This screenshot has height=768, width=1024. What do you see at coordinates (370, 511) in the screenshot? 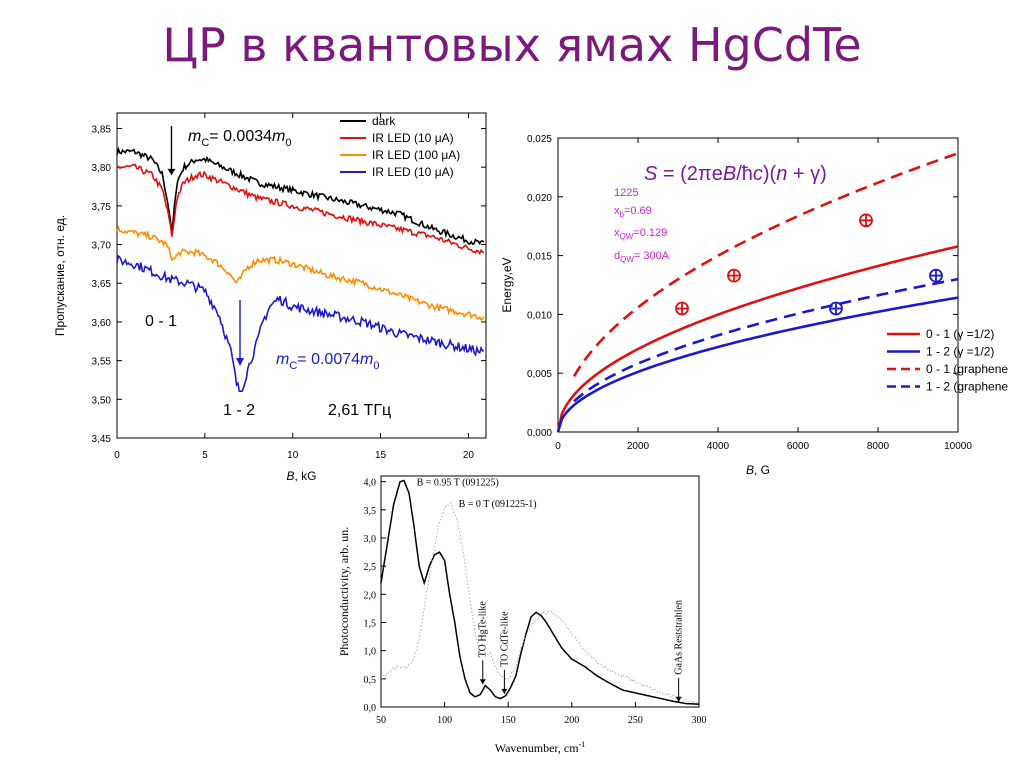
I see `y-tick-label: 3,5` at bounding box center [370, 511].